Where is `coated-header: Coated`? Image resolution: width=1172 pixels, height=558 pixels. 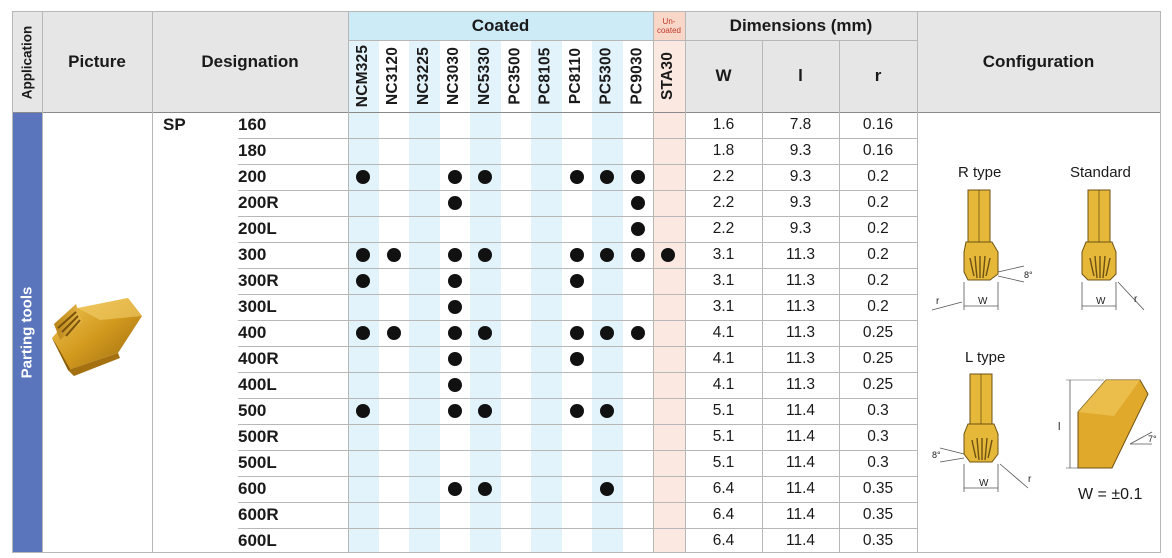
coated-header: Coated is located at coordinates (500, 25).